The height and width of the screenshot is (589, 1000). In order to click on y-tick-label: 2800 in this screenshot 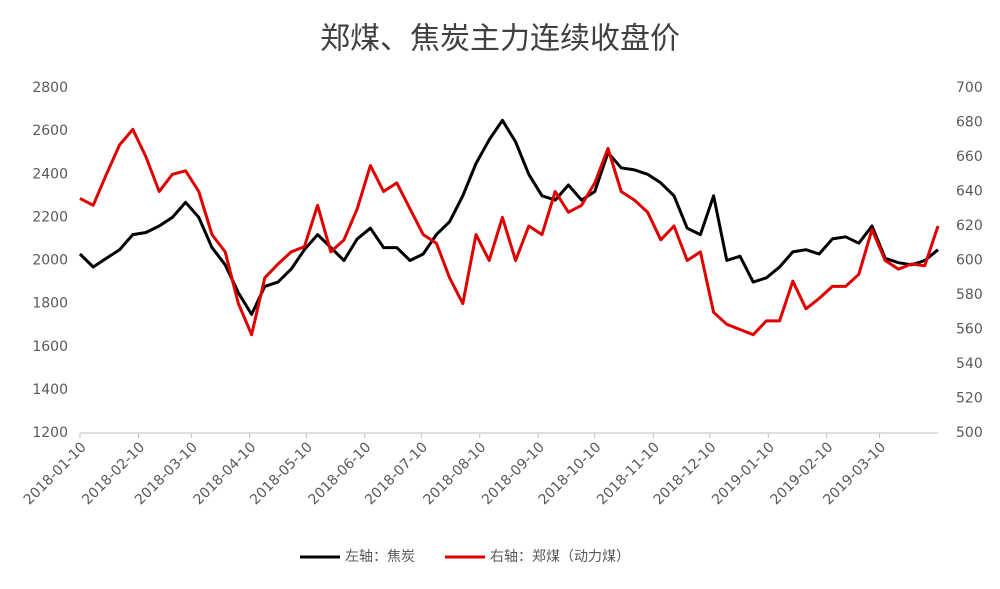, I will do `click(50, 88)`.